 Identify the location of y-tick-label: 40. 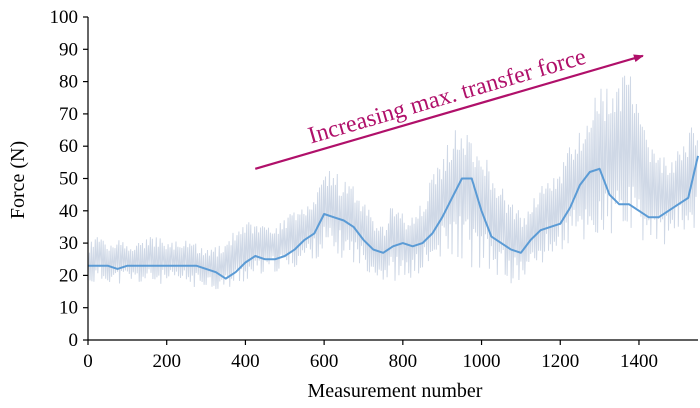
(68, 211).